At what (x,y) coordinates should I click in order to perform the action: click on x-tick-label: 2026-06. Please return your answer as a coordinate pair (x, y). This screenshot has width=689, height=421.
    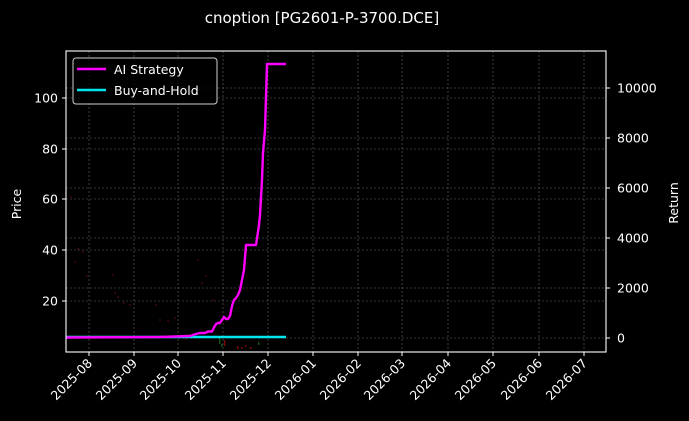
    Looking at the image, I should click on (522, 379).